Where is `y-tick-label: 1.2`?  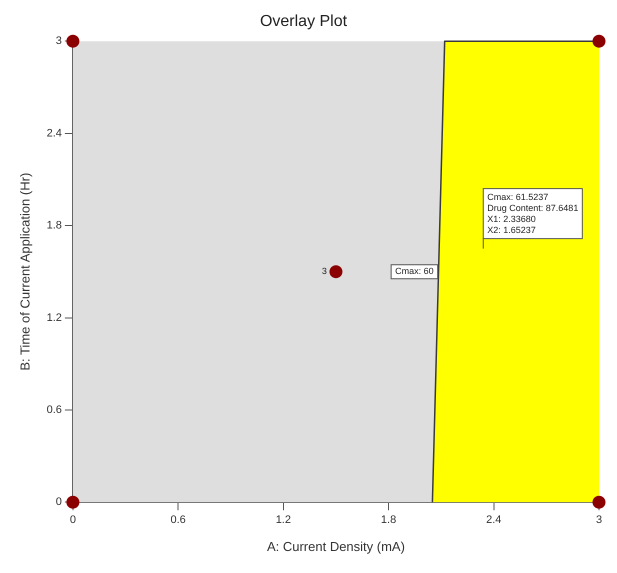
y-tick-label: 1.2 is located at coordinates (54, 318).